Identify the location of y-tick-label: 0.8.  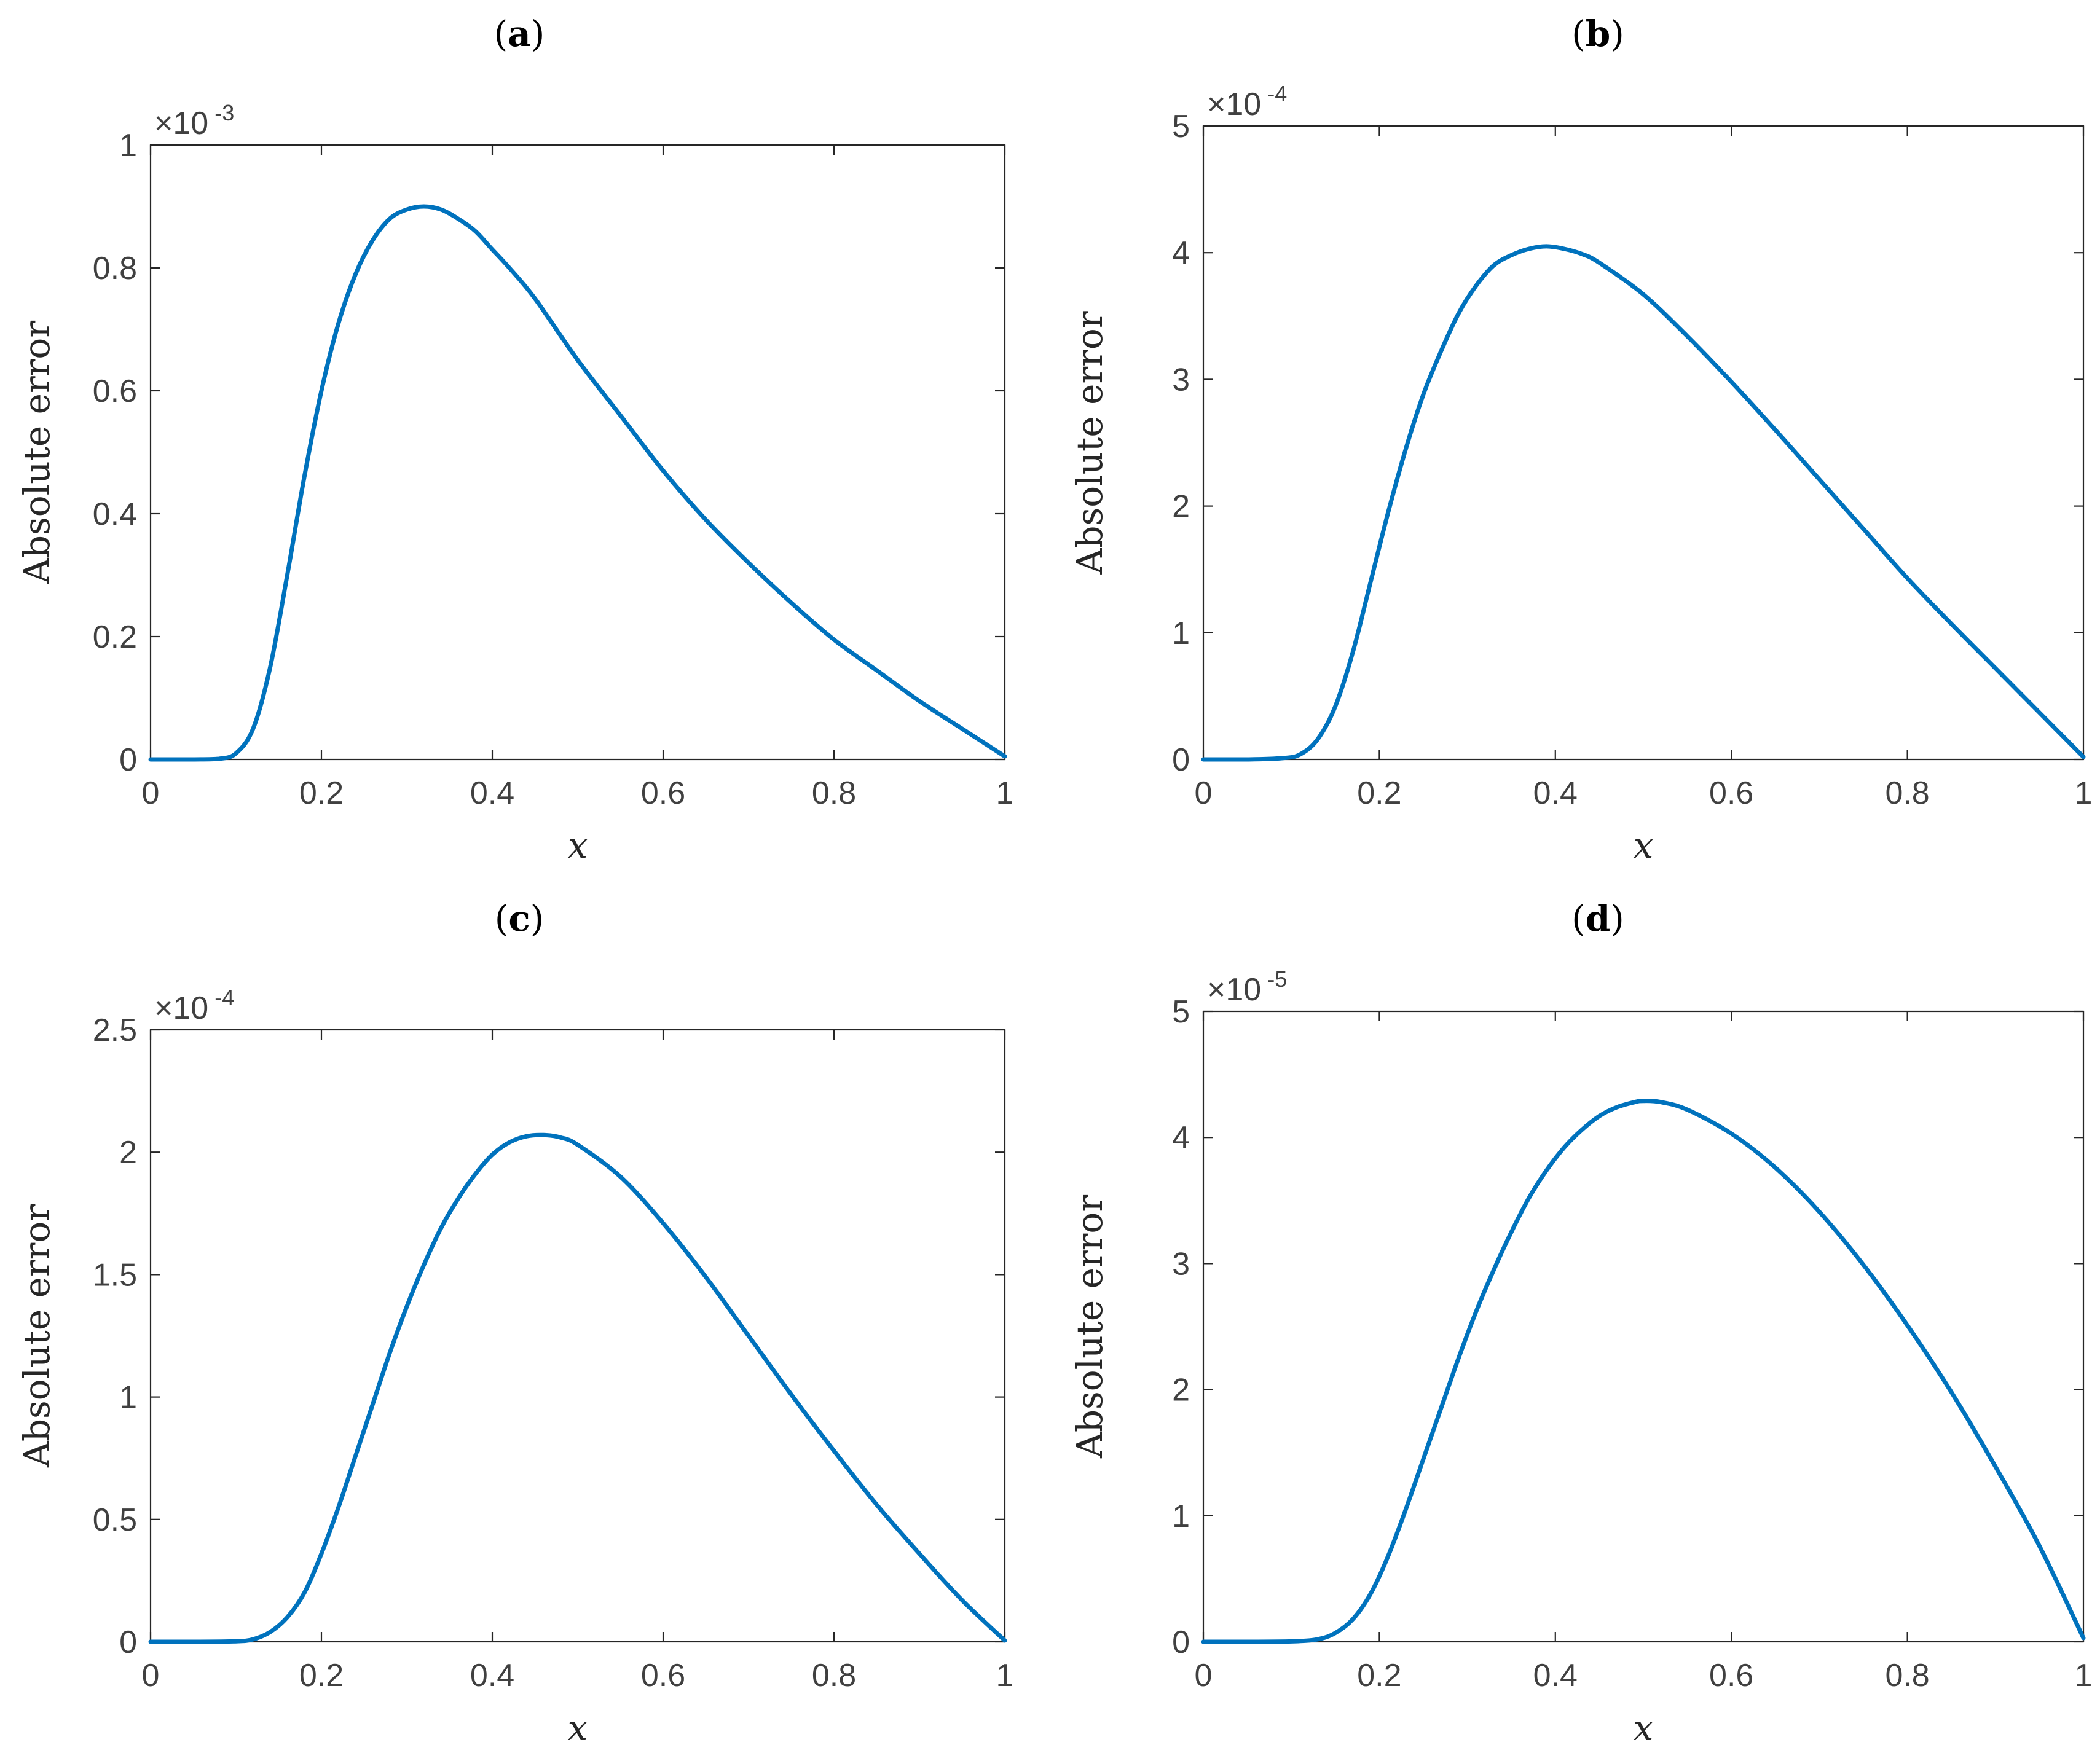
(115, 268).